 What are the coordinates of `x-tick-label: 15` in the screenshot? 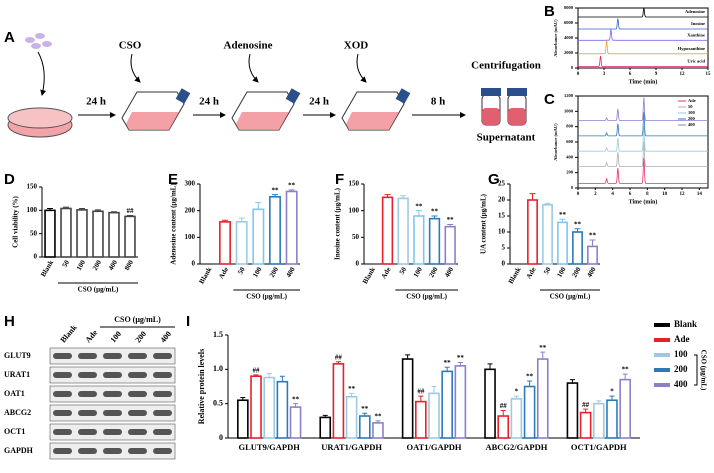 It's located at (709, 74).